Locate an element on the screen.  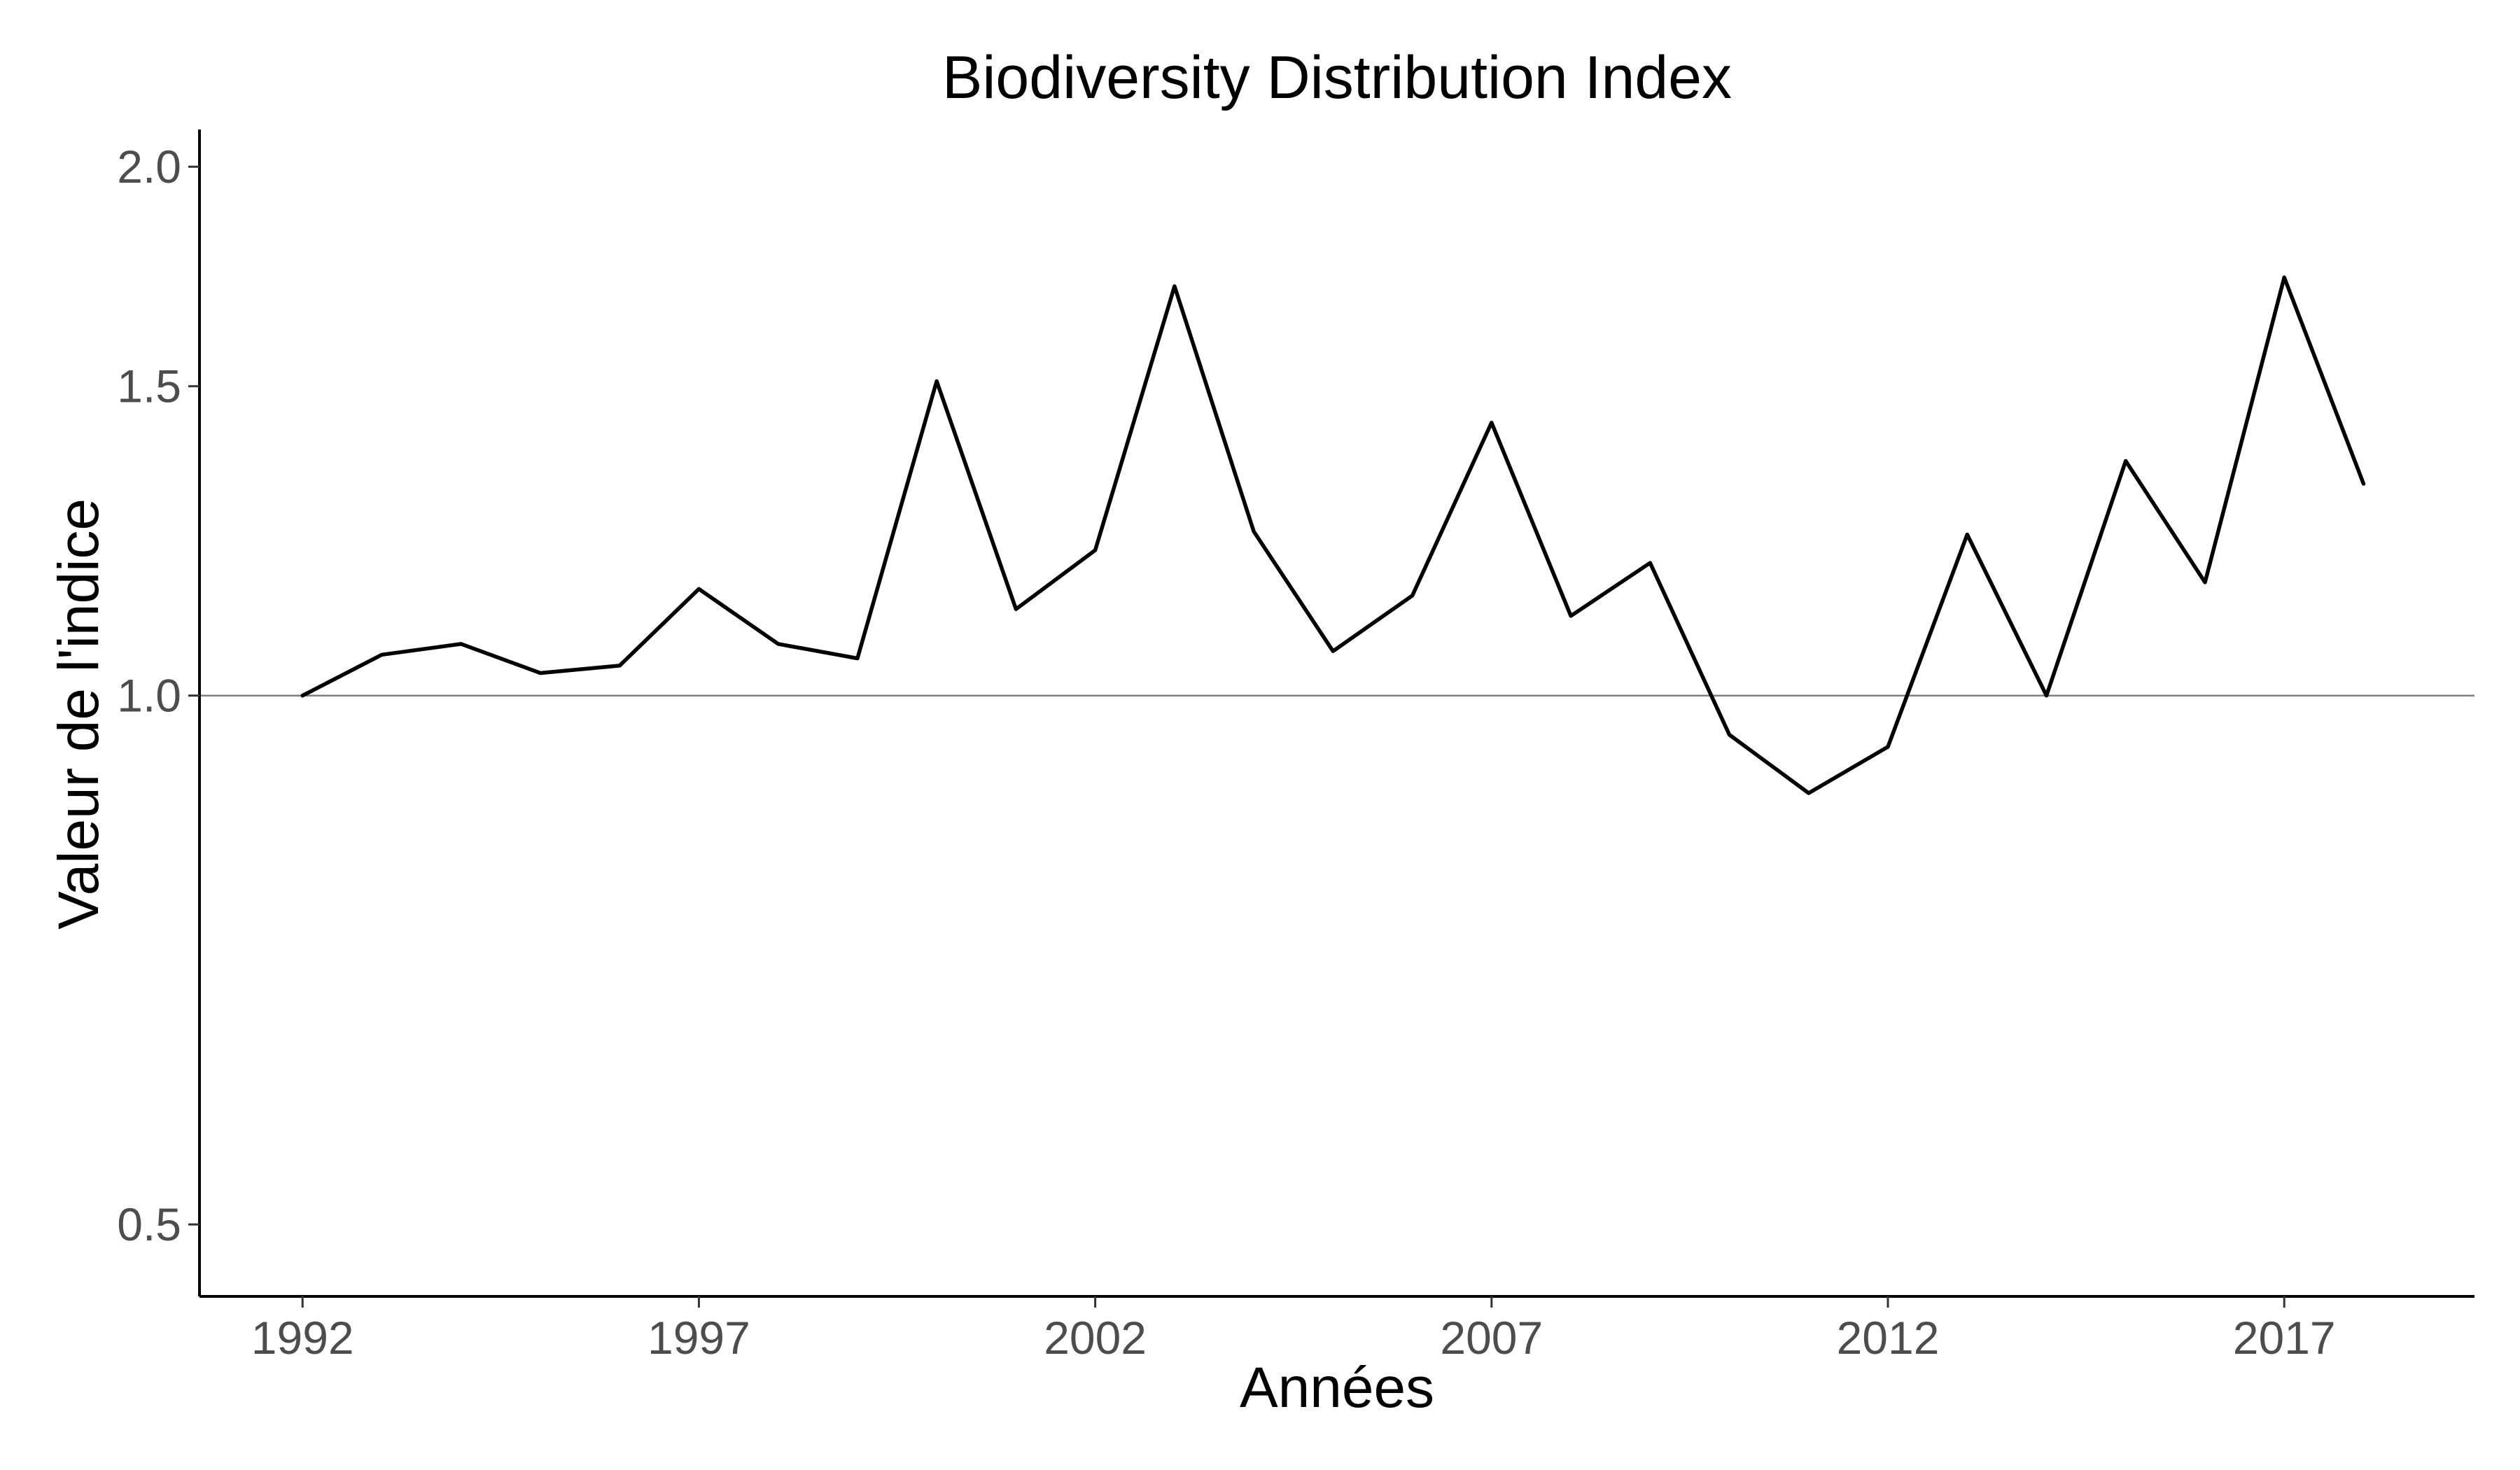
x-tick-label: 2017 is located at coordinates (2284, 1338).